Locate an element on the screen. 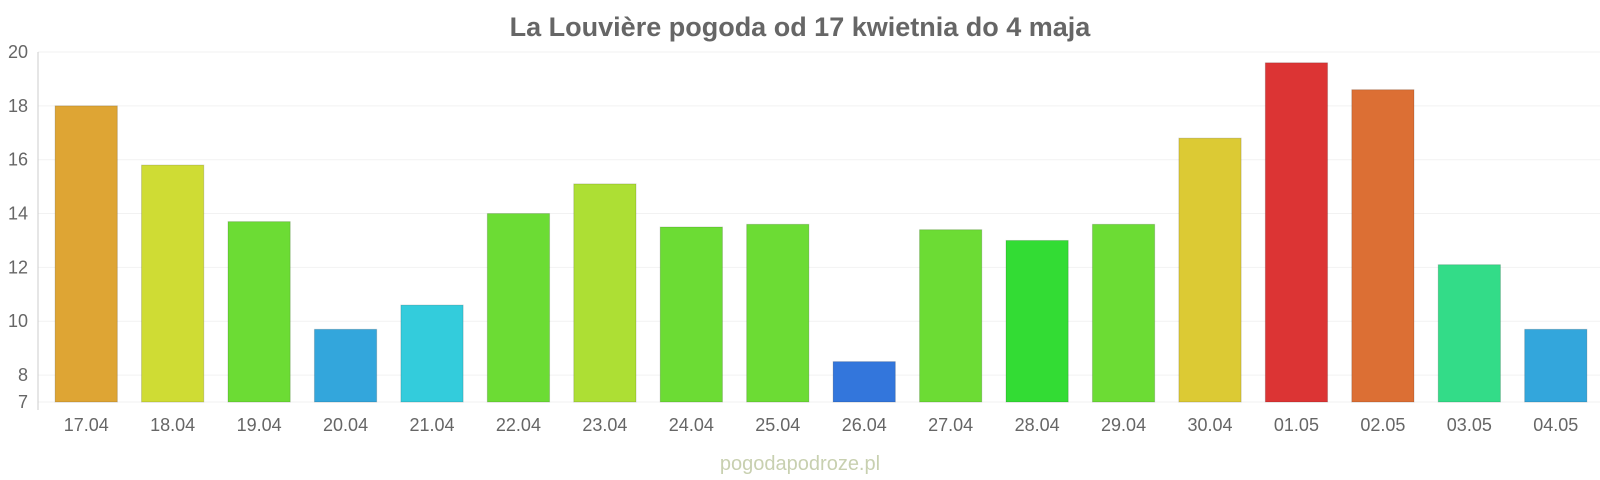 This screenshot has height=480, width=1600. x-tick-label: 28.04 is located at coordinates (1037, 425).